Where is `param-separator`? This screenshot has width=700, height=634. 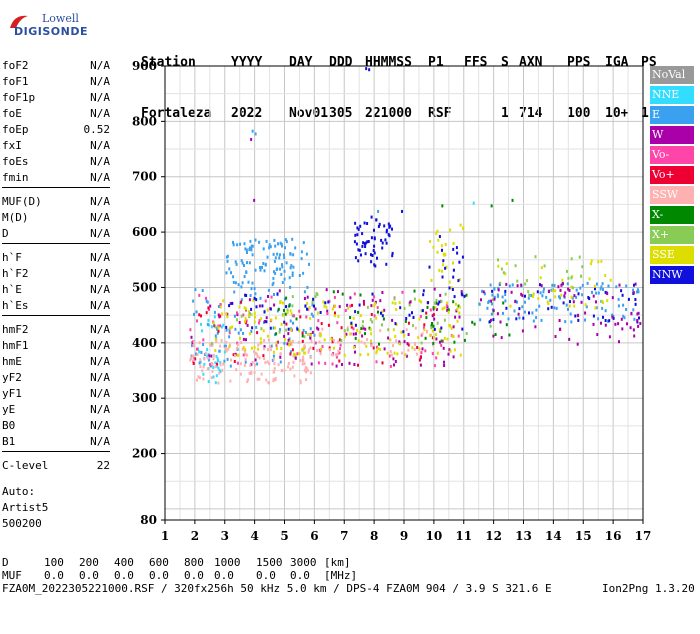 param-separator is located at coordinates (56, 318).